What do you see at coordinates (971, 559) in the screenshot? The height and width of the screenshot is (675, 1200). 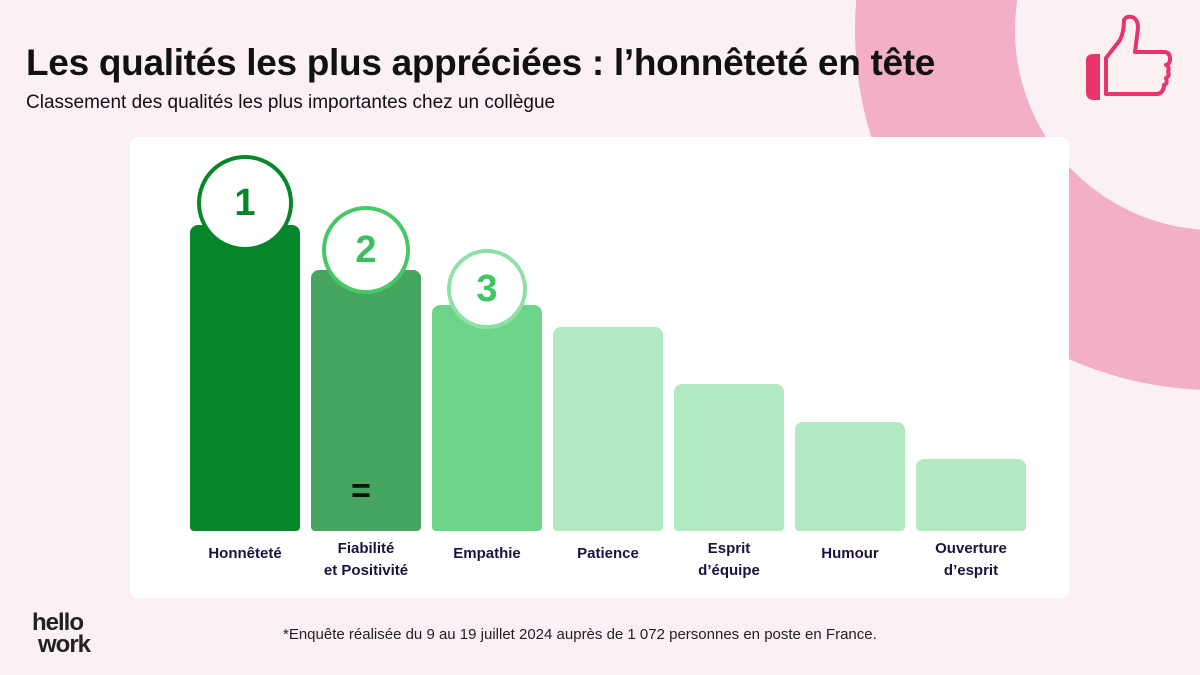 I see `category-label: Ouverture d’esprit` at bounding box center [971, 559].